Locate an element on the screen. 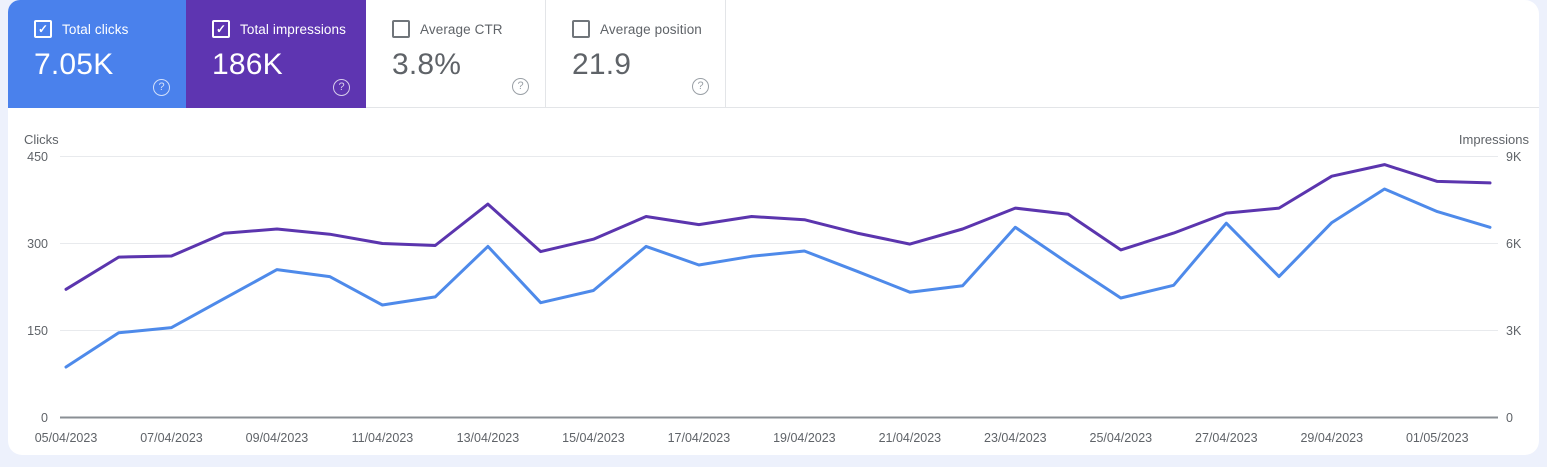 Image resolution: width=1547 pixels, height=467 pixels. right-axis-tick: 9K is located at coordinates (1514, 157).